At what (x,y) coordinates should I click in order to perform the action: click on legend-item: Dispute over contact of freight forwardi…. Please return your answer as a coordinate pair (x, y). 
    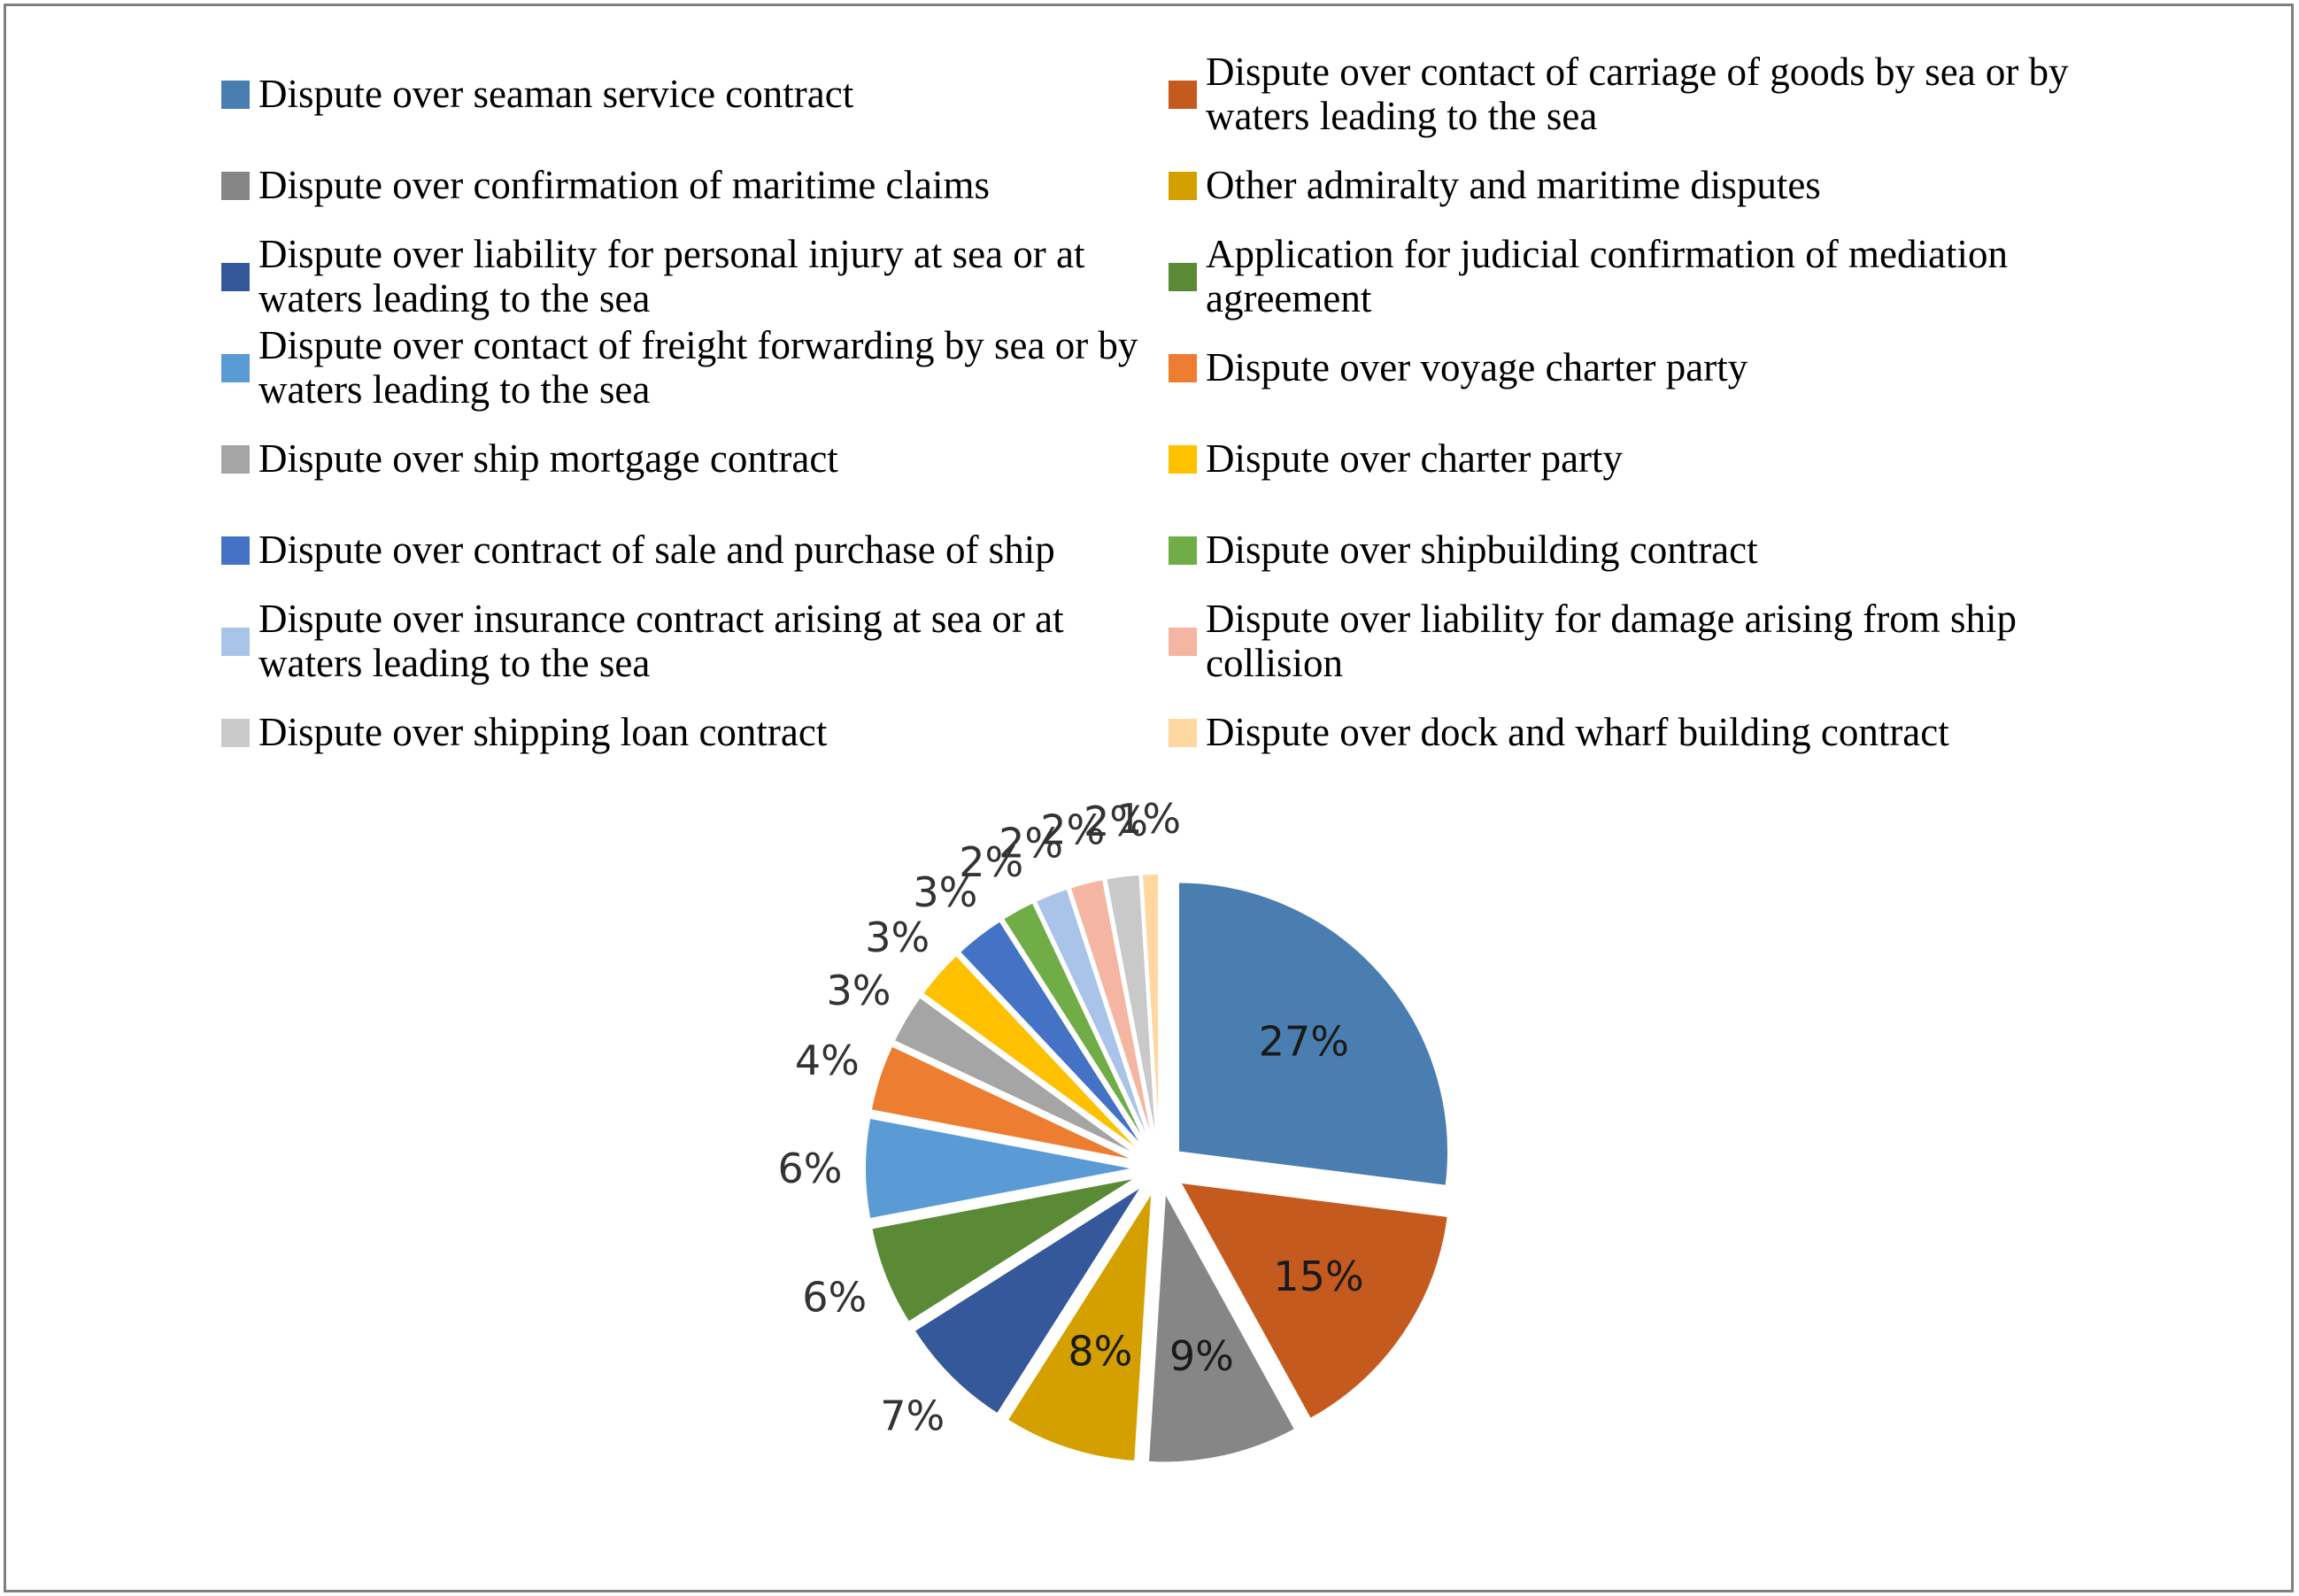
    Looking at the image, I should click on (695, 367).